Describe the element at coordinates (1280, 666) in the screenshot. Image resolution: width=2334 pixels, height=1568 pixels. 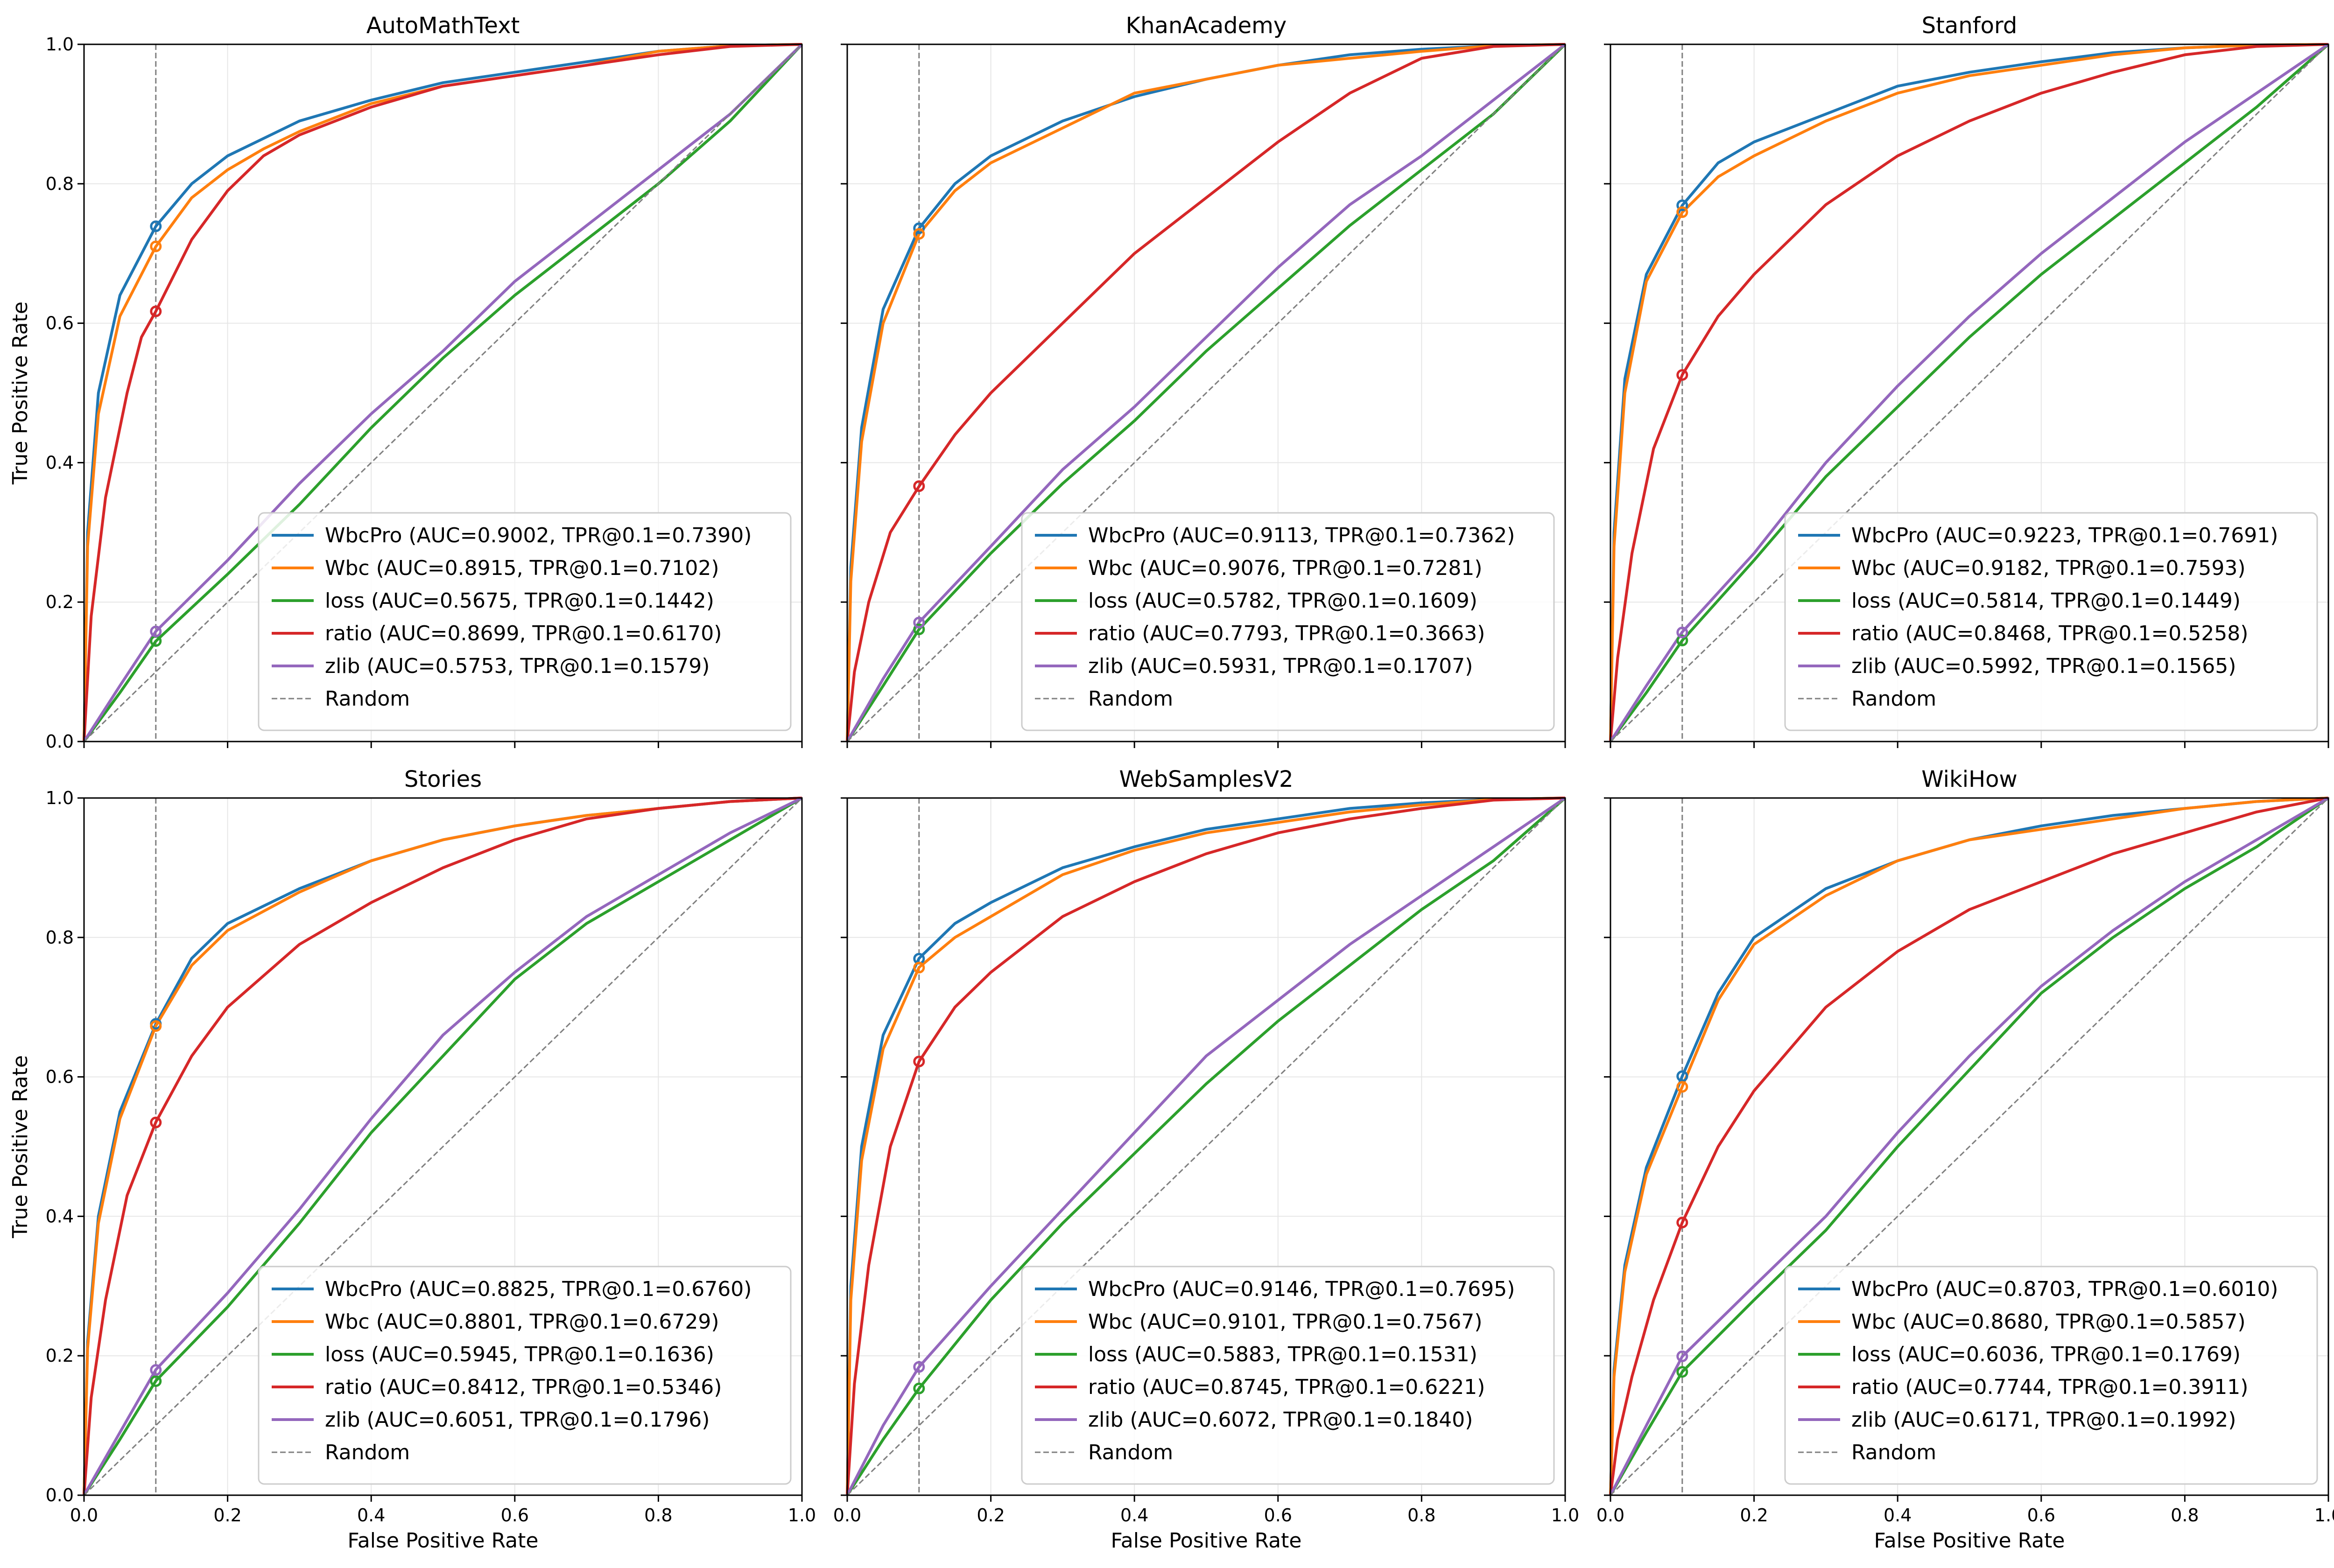
I see `legend-entry-zlib: zlib (AUC=0.5931, TPR@0.1=0.1707)` at that location.